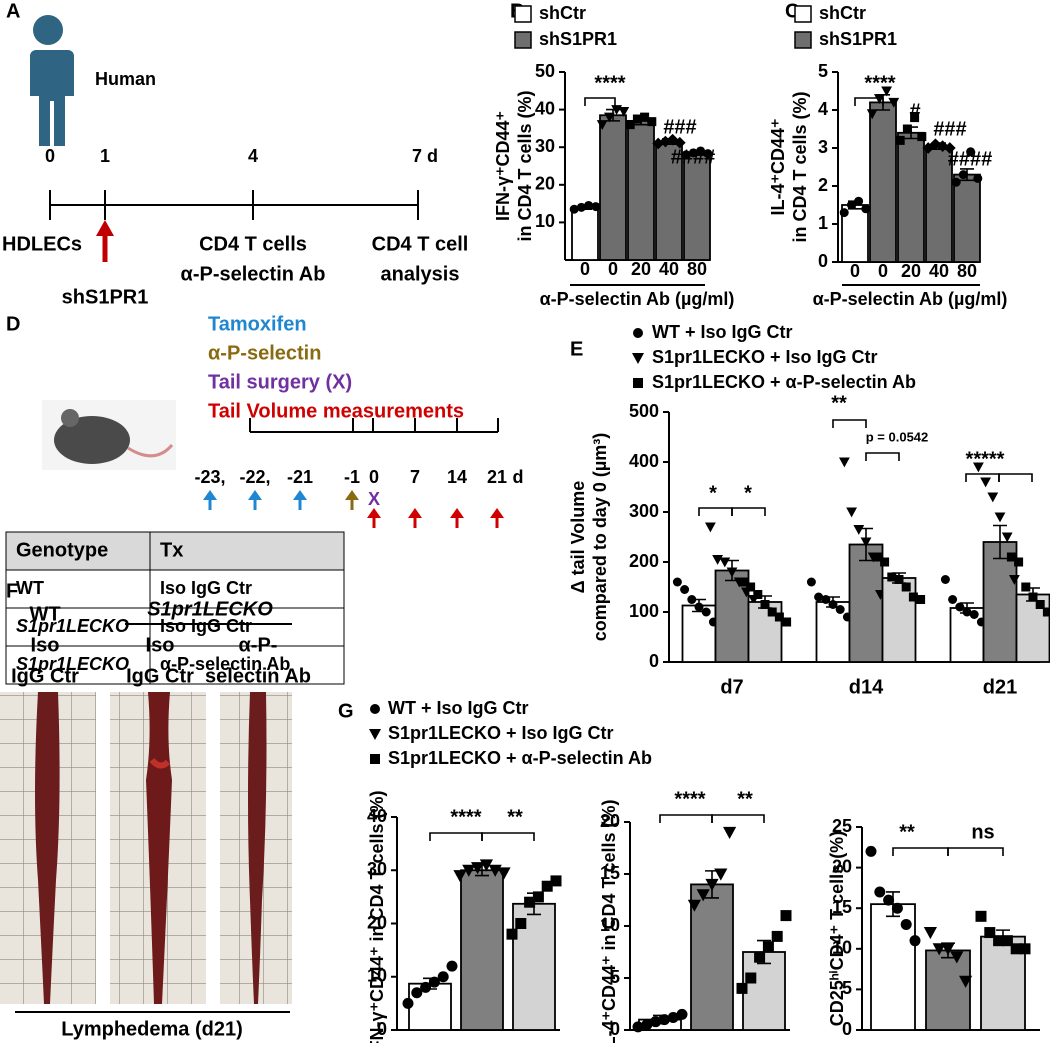 This screenshot has width=1050, height=1043. I want to click on annotation: ****, so click(609, 83).